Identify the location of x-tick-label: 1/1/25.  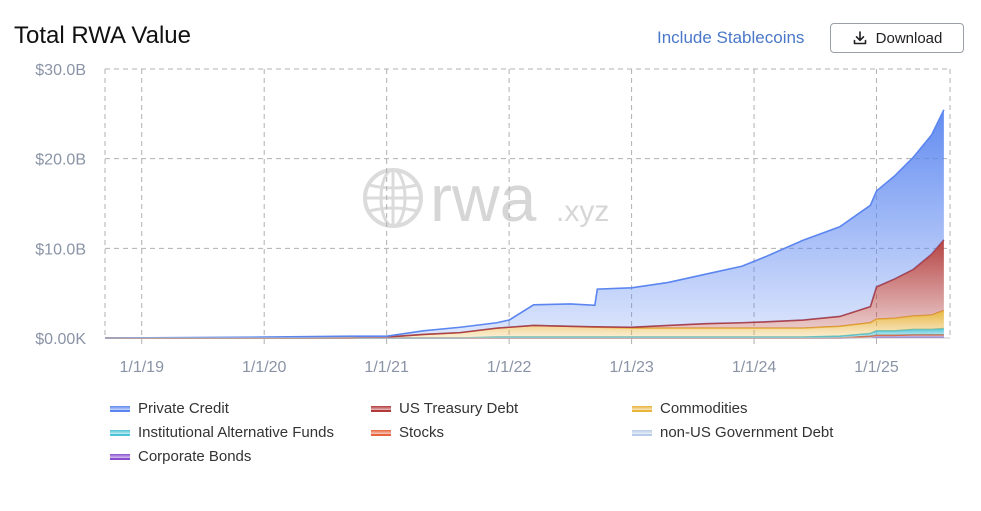
(876, 367).